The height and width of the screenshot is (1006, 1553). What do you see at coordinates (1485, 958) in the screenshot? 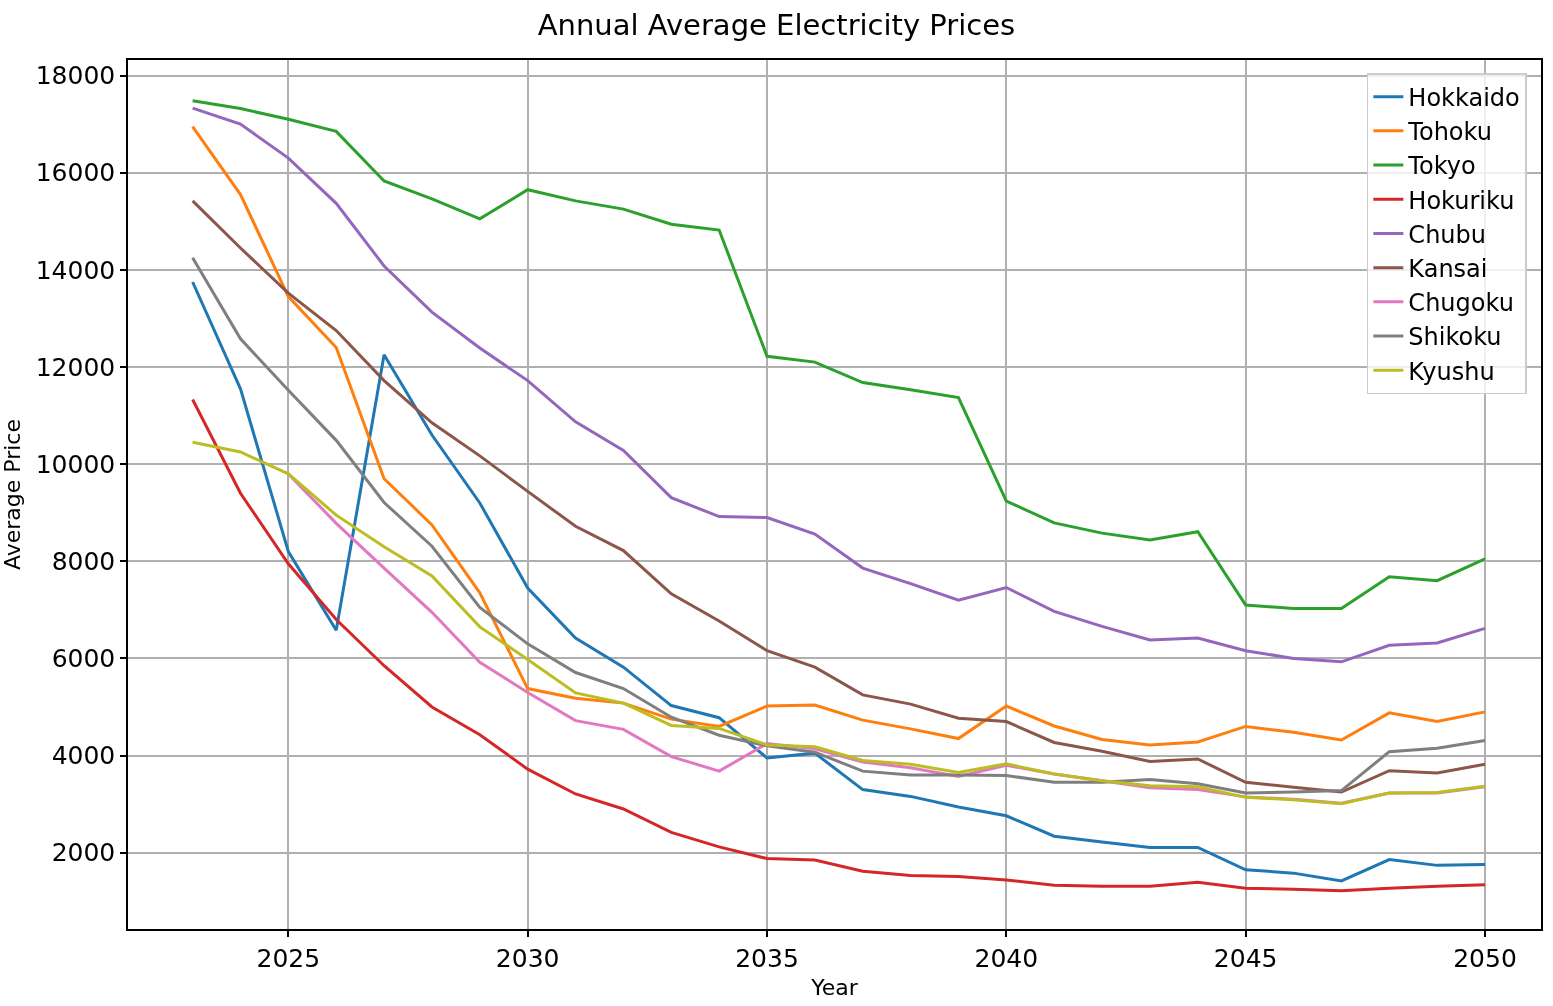
I see `x-tick-label: 2050` at bounding box center [1485, 958].